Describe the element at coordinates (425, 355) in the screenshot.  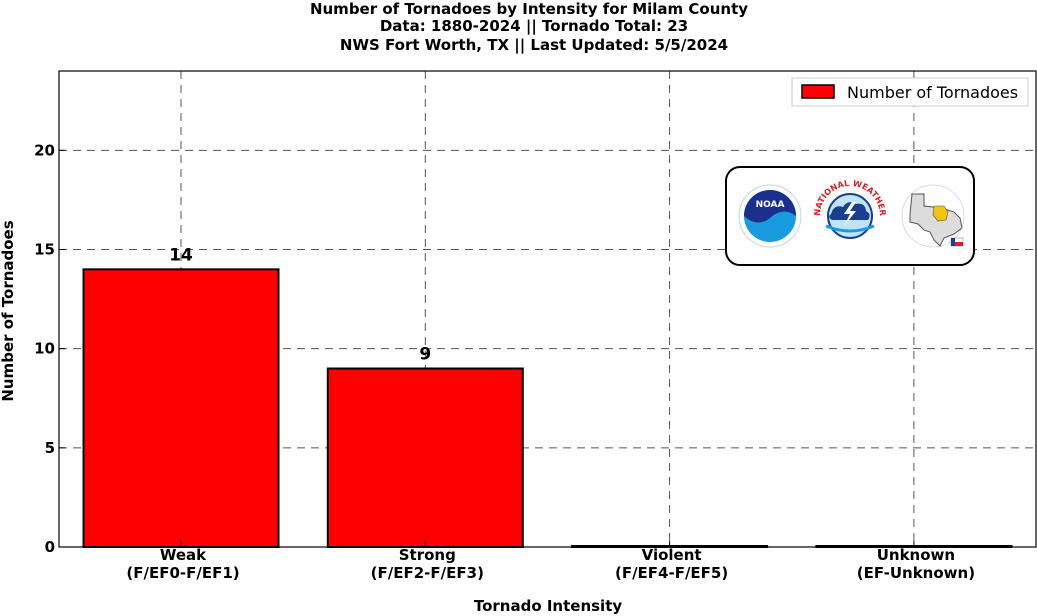
I see `bar-value-label: 9` at that location.